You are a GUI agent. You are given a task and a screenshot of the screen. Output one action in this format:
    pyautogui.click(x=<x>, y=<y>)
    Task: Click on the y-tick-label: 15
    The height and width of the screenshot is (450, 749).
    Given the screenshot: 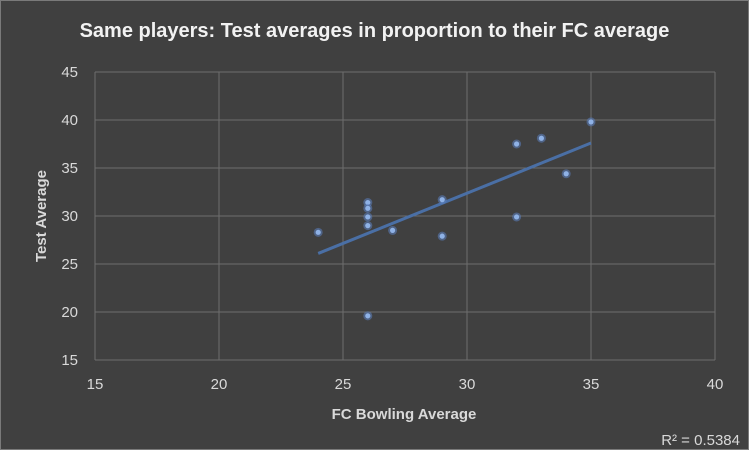 What is the action you would take?
    pyautogui.click(x=69, y=360)
    